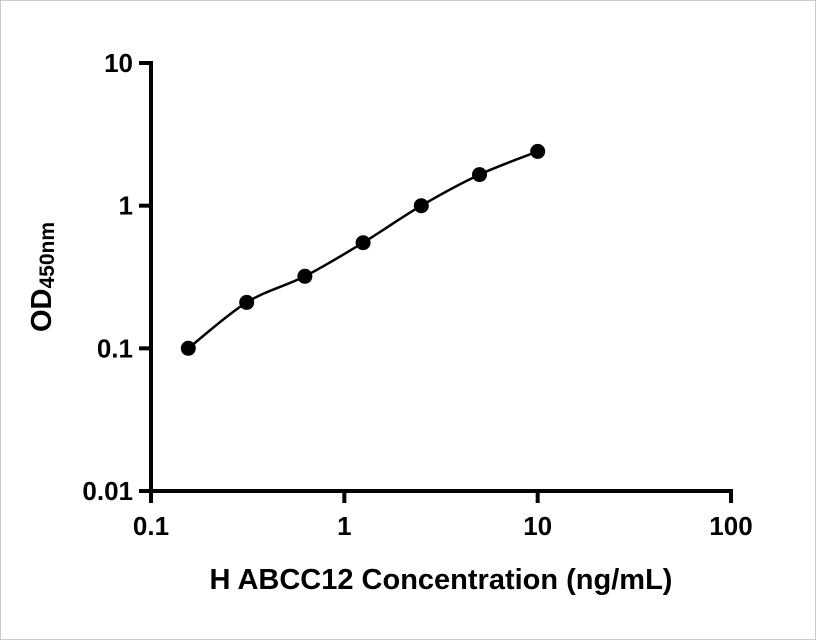 This screenshot has width=816, height=640. Describe the element at coordinates (126, 206) in the screenshot. I see `y-axis-tick-label: 1` at that location.